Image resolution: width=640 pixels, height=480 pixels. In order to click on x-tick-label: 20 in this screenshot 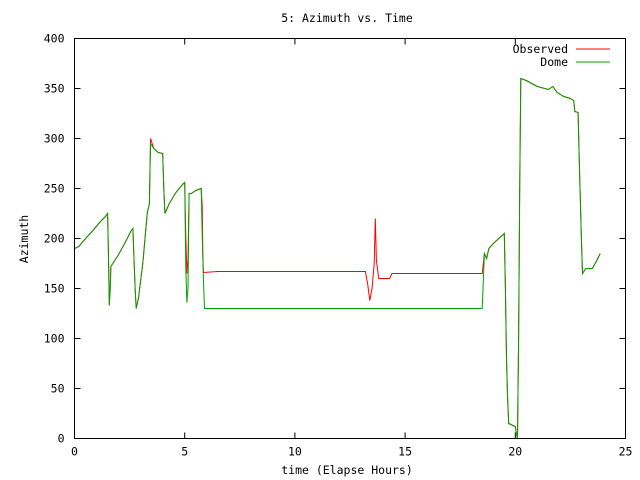, I will do `click(515, 452)`.